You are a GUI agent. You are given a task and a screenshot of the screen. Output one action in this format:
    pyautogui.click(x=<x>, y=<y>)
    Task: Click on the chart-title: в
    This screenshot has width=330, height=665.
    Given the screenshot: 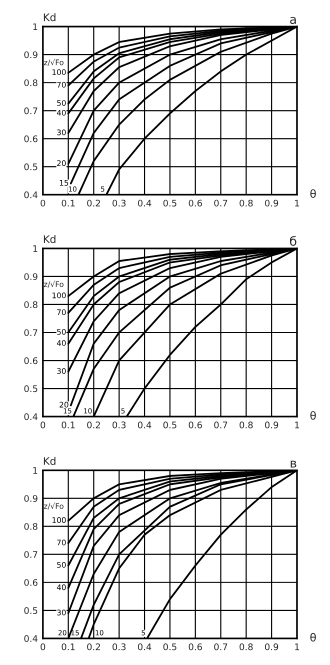 What is the action you would take?
    pyautogui.click(x=293, y=464)
    